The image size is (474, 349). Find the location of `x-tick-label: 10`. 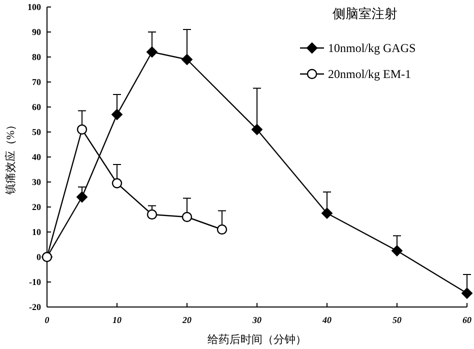

x-tick-label: 10 is located at coordinates (117, 320).